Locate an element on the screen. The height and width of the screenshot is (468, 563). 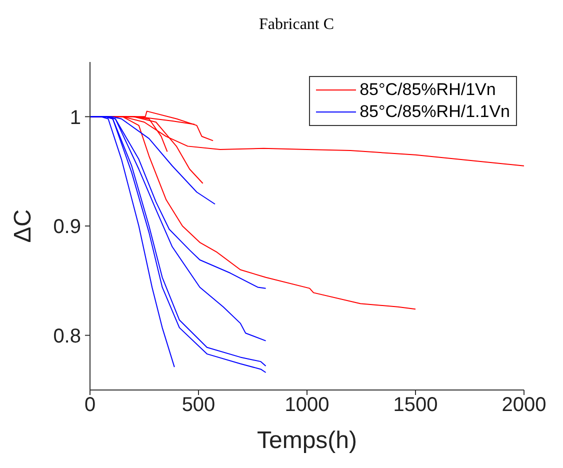
y-axis-title: ΔC is located at coordinates (23, 226).